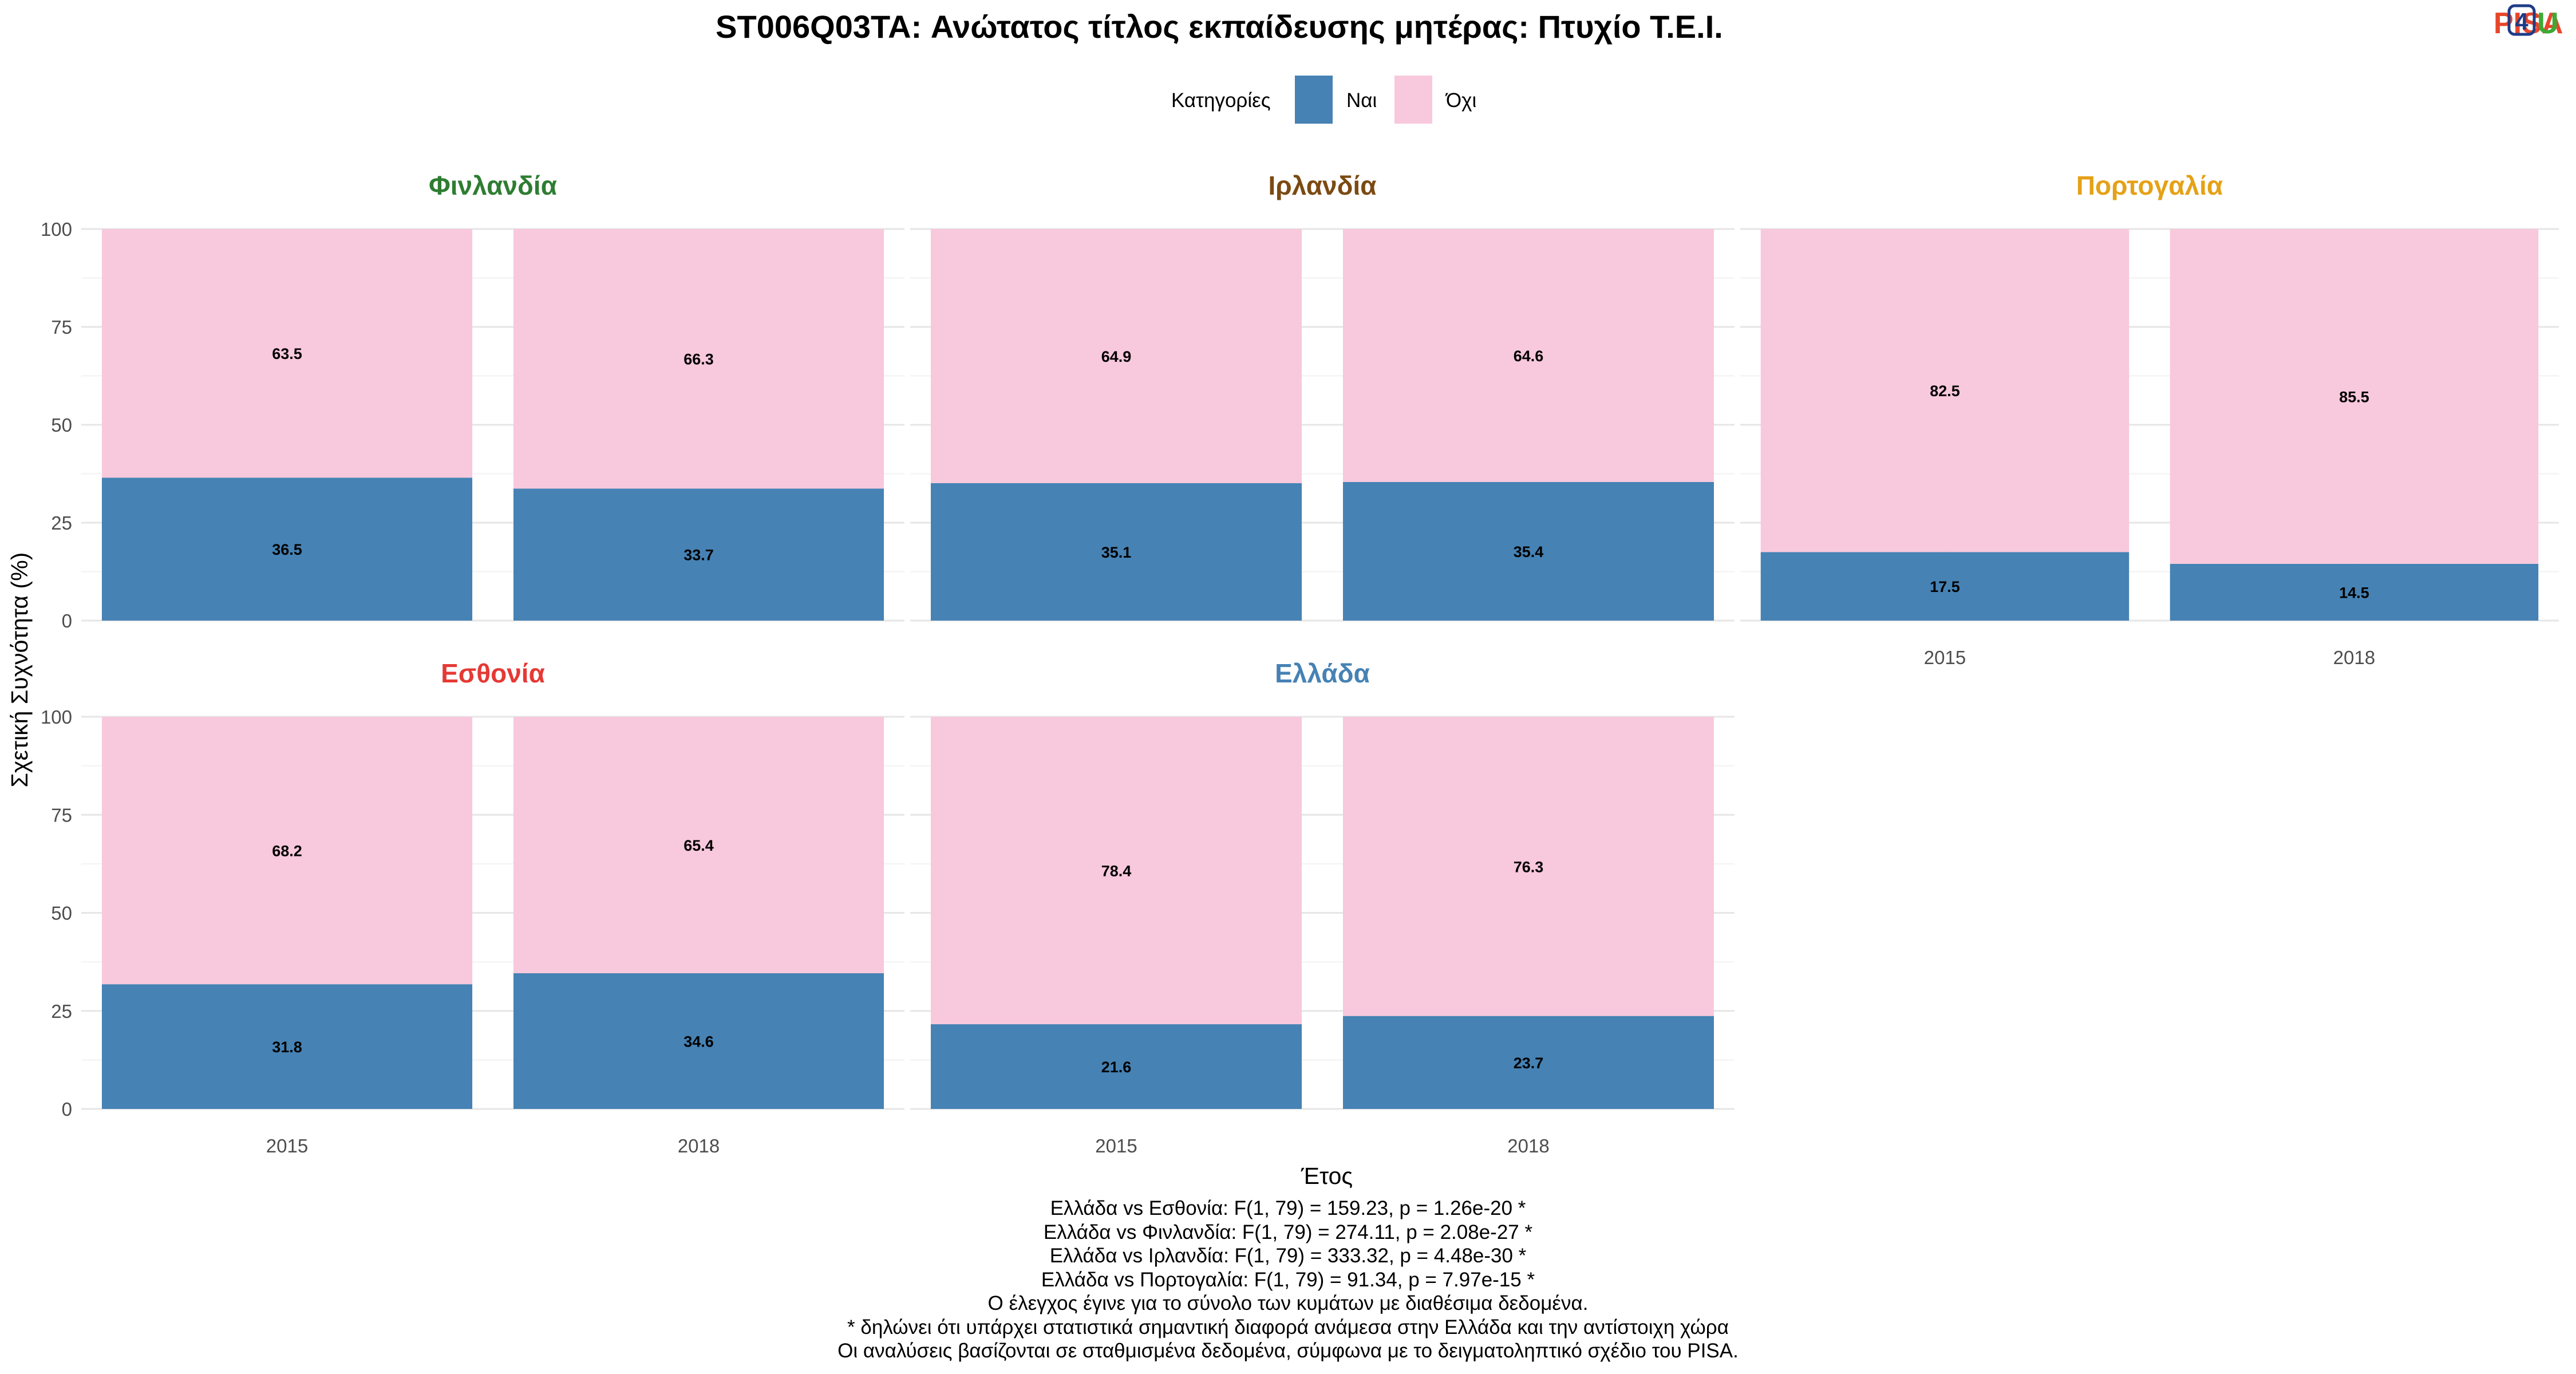 Image resolution: width=2576 pixels, height=1374 pixels. I want to click on data-label: 35.1, so click(1116, 552).